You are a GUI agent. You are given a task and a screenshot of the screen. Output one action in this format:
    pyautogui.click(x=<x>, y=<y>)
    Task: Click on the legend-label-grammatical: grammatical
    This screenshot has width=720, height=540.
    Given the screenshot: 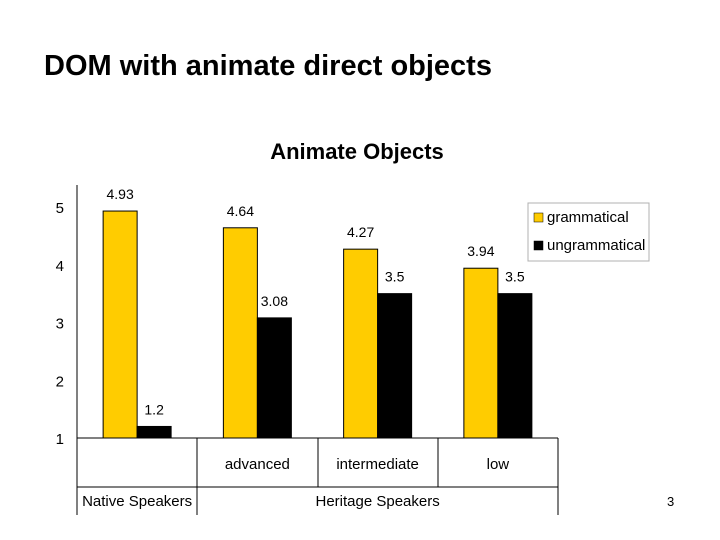 What is the action you would take?
    pyautogui.click(x=588, y=217)
    